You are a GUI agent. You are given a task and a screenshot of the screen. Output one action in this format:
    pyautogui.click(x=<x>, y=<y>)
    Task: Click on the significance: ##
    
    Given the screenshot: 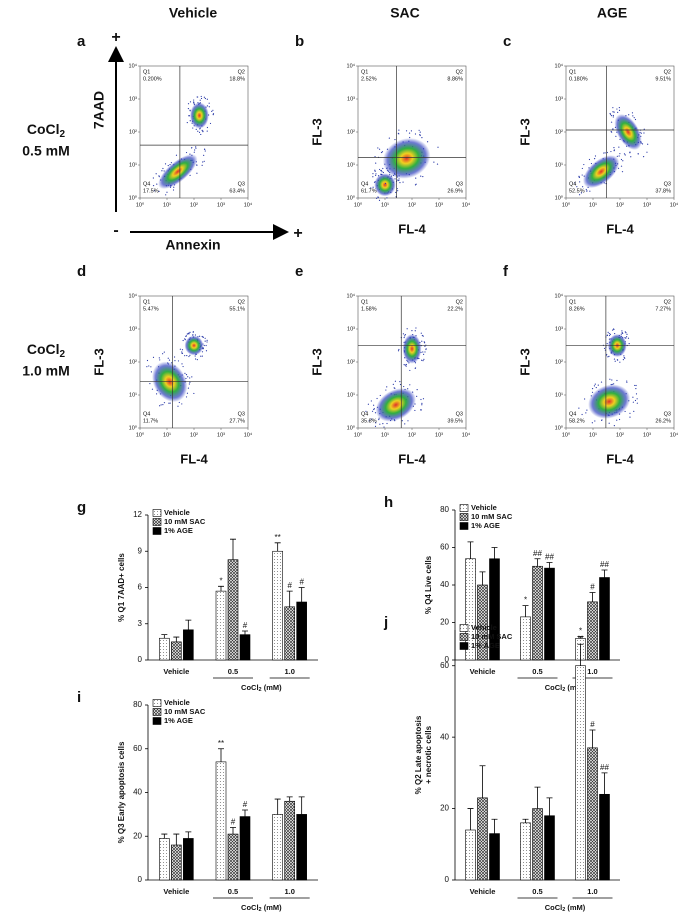 What is the action you would take?
    pyautogui.click(x=549, y=557)
    